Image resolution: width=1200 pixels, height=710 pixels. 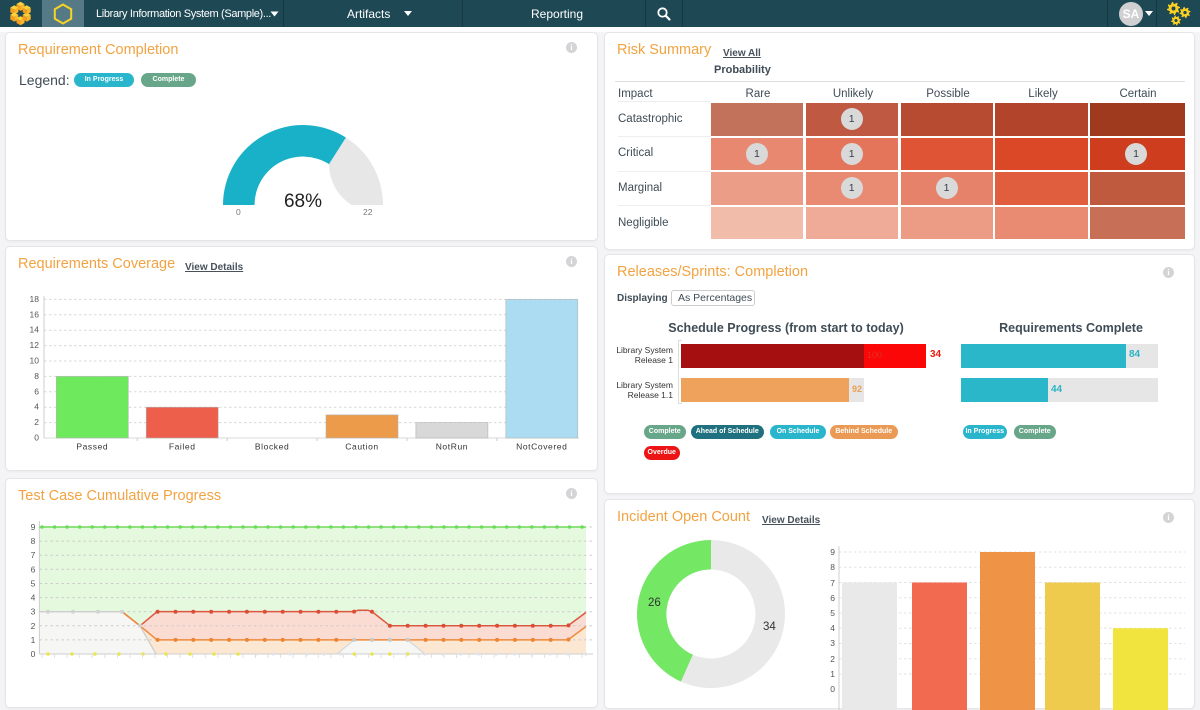 What do you see at coordinates (452, 447) in the screenshot?
I see `svg-text: NotRun` at bounding box center [452, 447].